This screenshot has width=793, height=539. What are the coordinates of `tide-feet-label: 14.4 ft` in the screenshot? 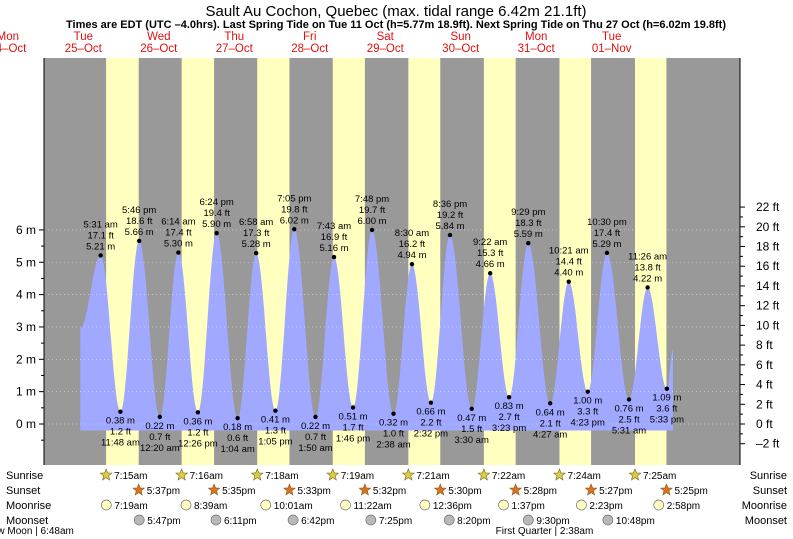 It's located at (569, 262).